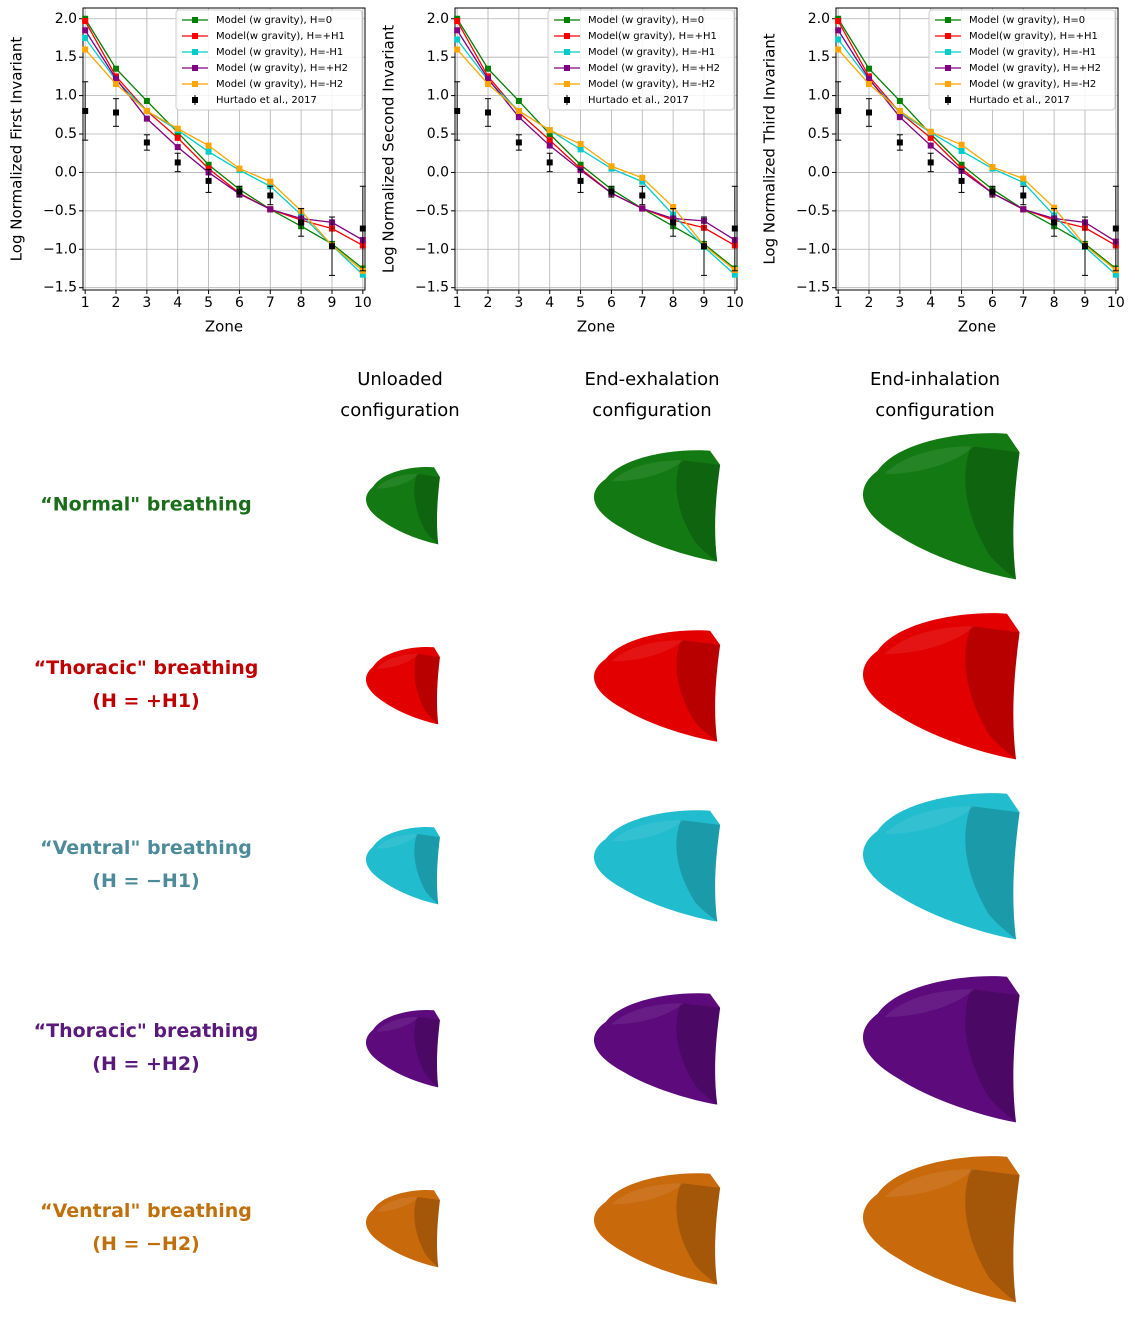  Describe the element at coordinates (819, 57) in the screenshot. I see `y-tick-label: 1.5` at that location.